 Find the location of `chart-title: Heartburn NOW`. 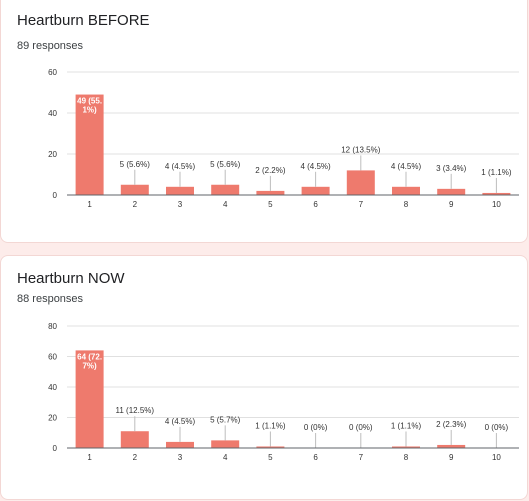

chart-title: Heartburn NOW is located at coordinates (71, 278).